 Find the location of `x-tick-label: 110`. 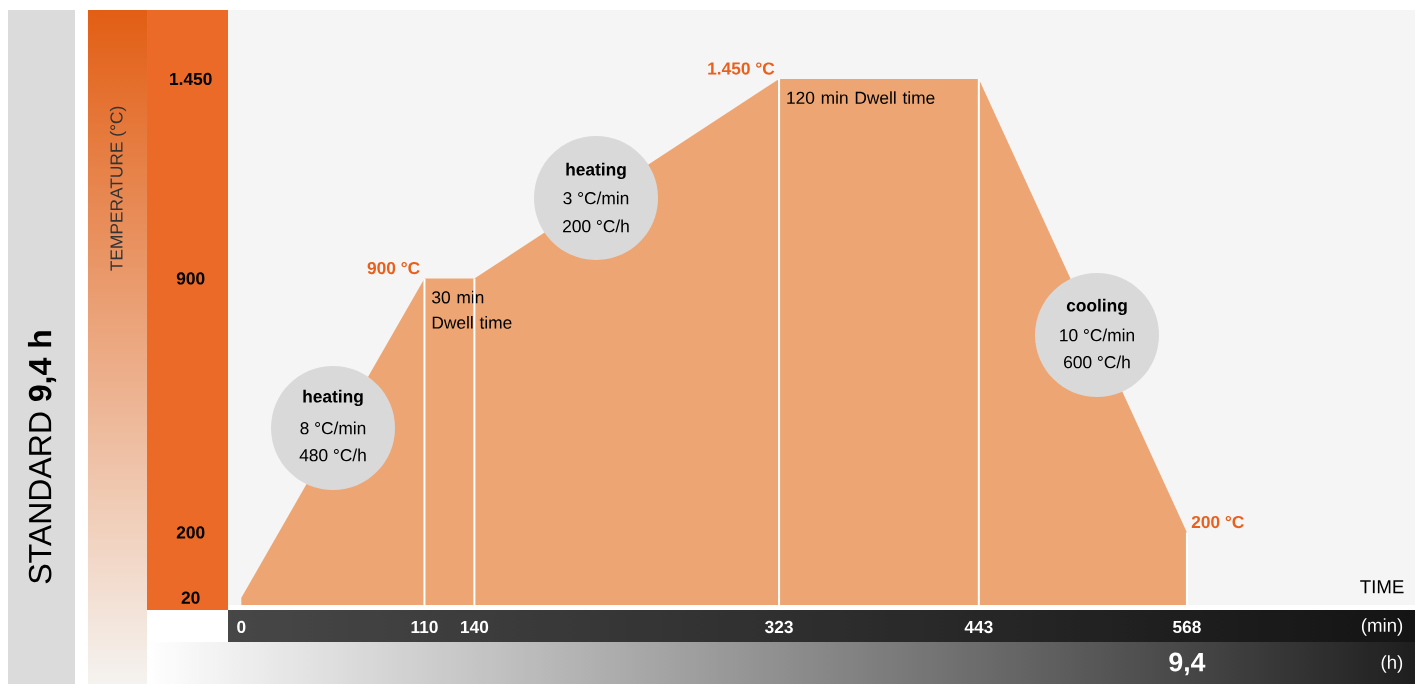

x-tick-label: 110 is located at coordinates (424, 627).